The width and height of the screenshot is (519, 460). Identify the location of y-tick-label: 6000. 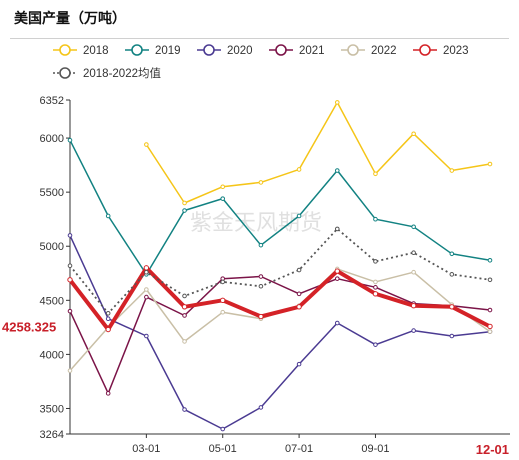
(52, 139).